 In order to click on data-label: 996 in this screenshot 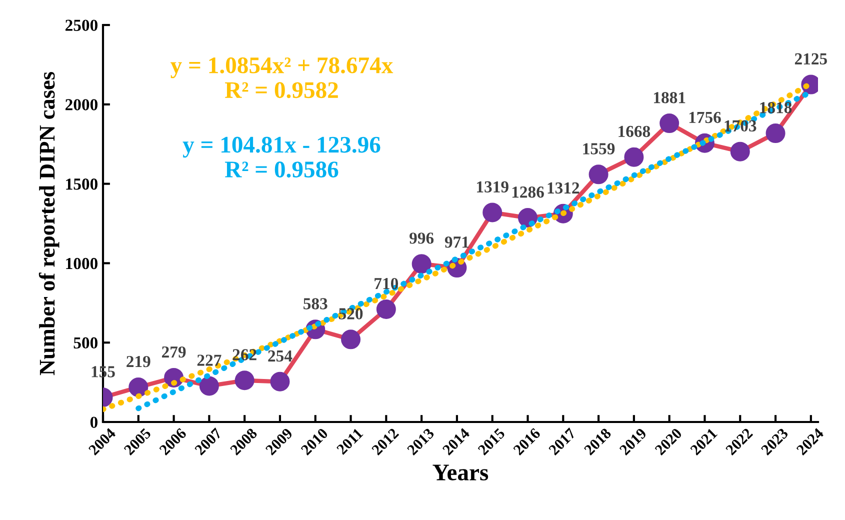, I will do `click(422, 238)`.